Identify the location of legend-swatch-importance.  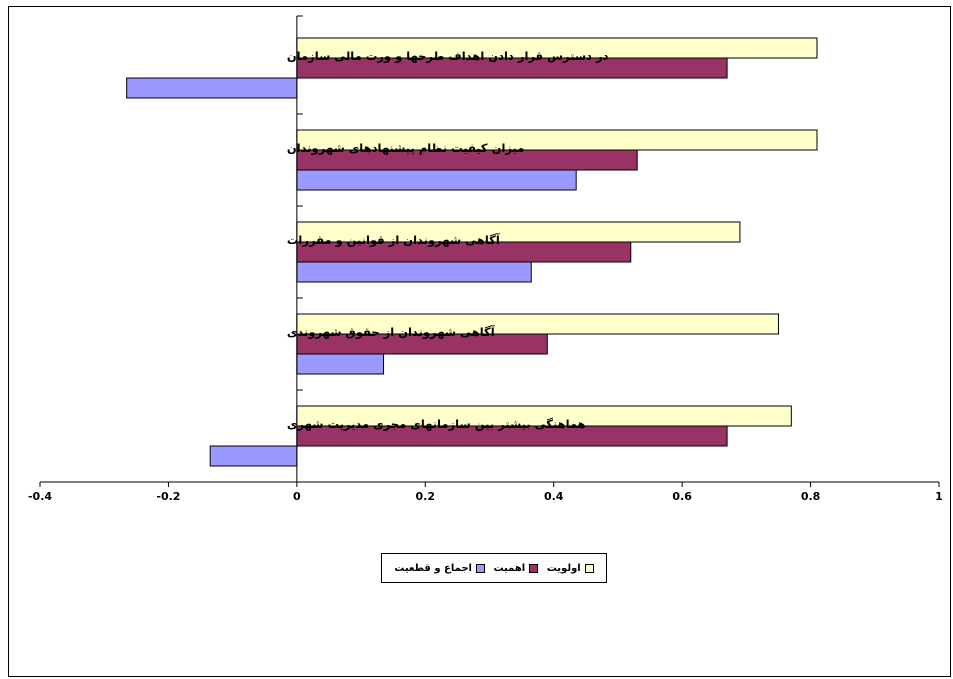
(534, 568).